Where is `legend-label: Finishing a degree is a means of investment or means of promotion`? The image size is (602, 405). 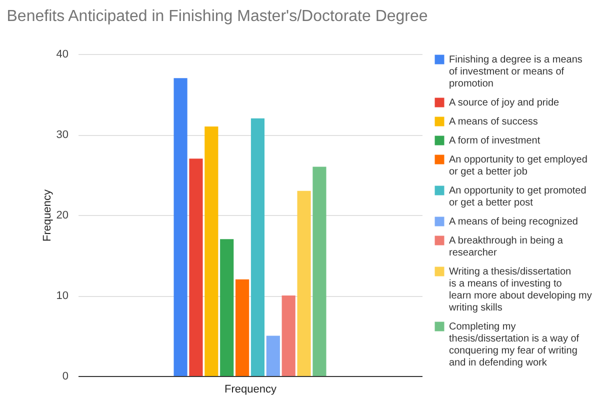 legend-label: Finishing a degree is a means of investment or means of promotion is located at coordinates (515, 72).